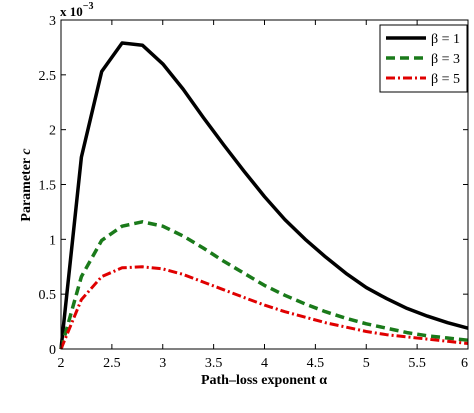  What do you see at coordinates (61, 363) in the screenshot?
I see `x-tick-label: 2` at bounding box center [61, 363].